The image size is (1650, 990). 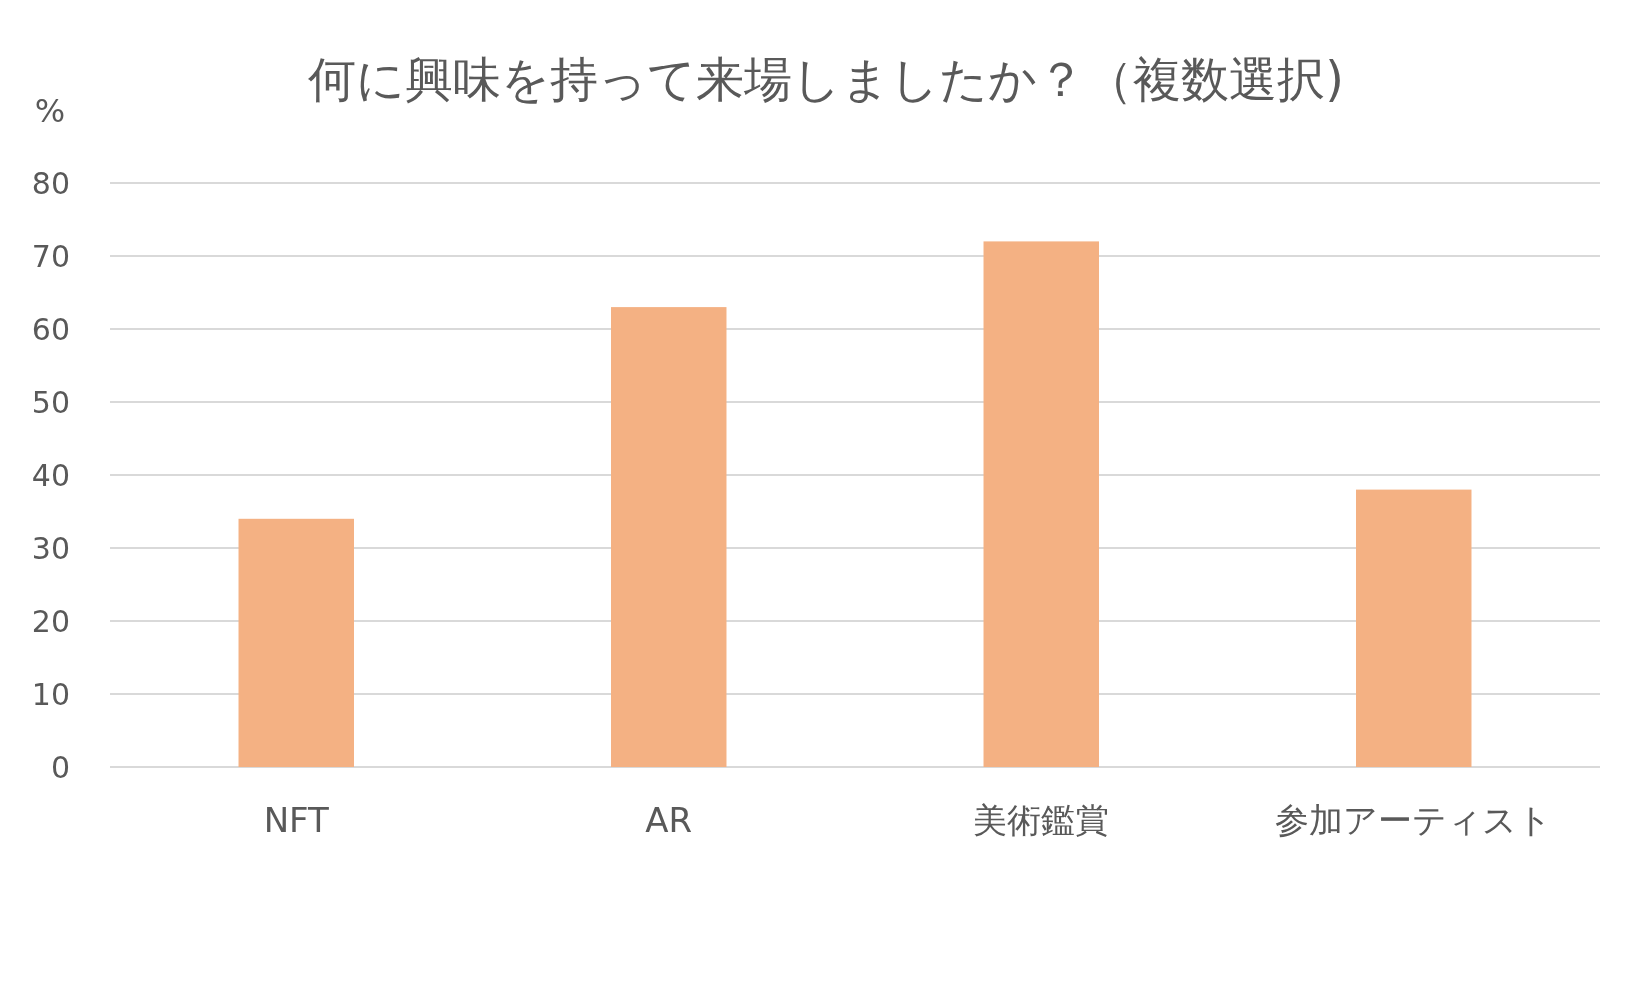 I want to click on y-tick-label: 10, so click(x=50, y=694).